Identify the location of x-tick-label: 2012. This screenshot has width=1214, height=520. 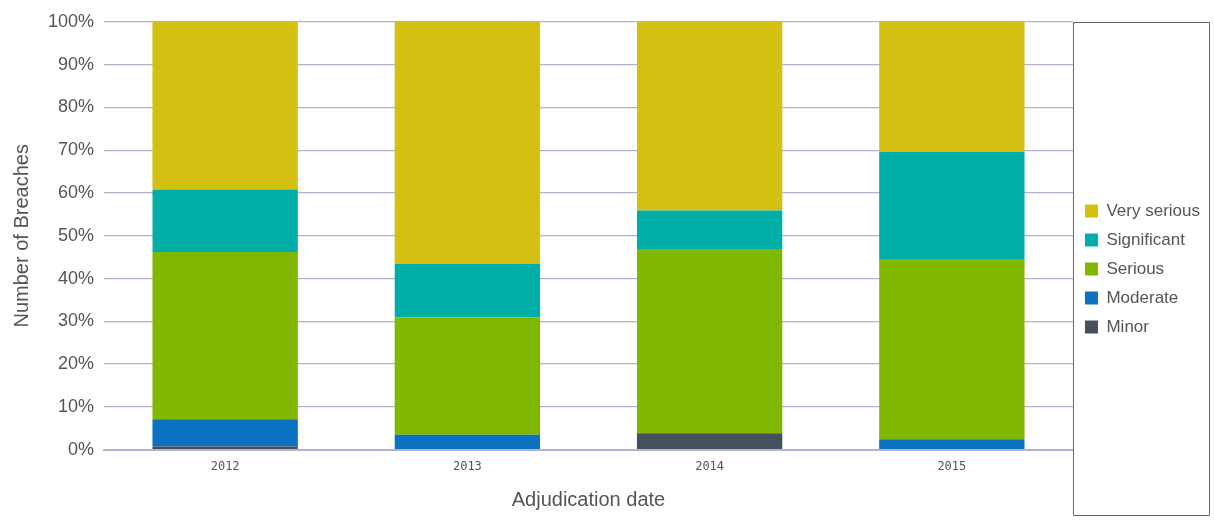
(225, 465).